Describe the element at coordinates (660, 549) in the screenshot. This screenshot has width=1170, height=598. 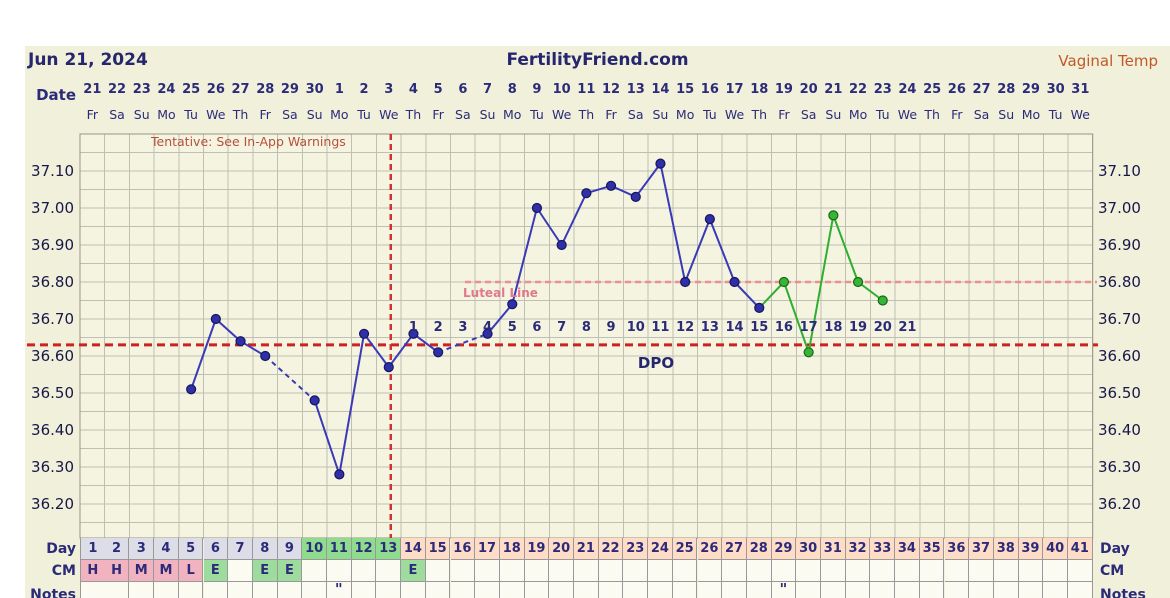
I see `day-cell: 24` at that location.